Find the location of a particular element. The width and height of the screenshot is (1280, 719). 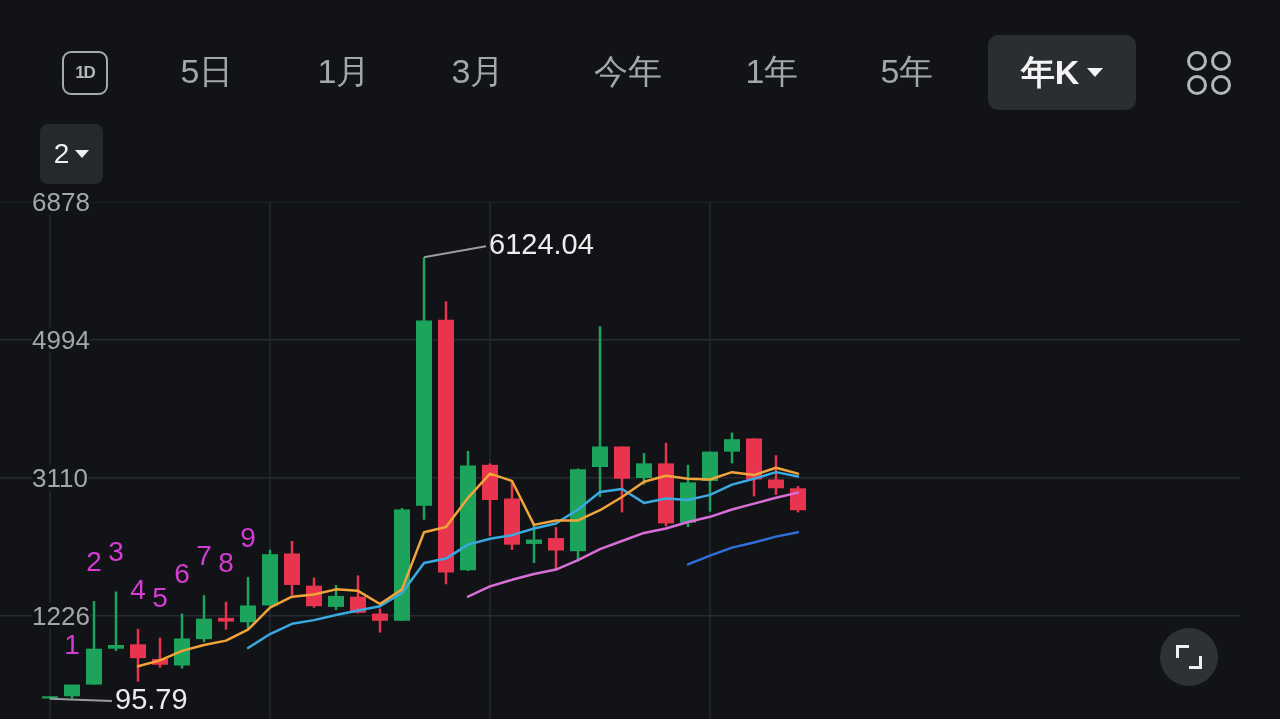

annotation: 95.79 is located at coordinates (151, 699).